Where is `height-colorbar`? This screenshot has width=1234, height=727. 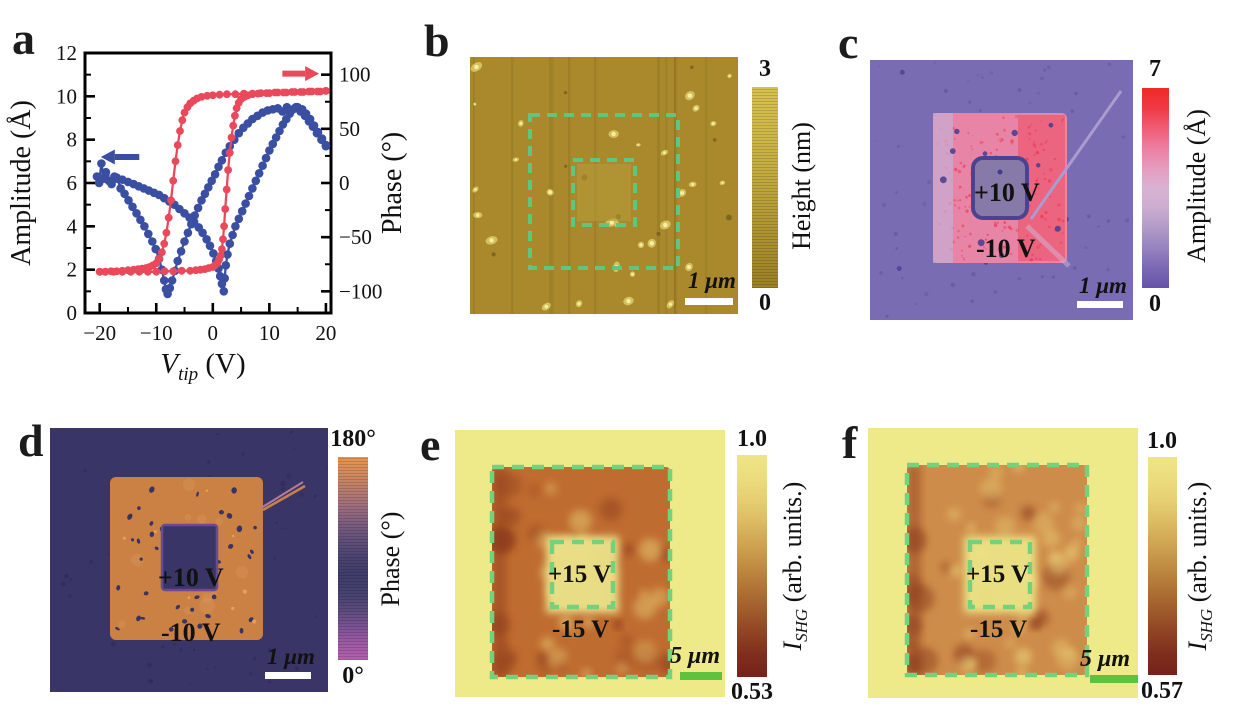 height-colorbar is located at coordinates (765, 187).